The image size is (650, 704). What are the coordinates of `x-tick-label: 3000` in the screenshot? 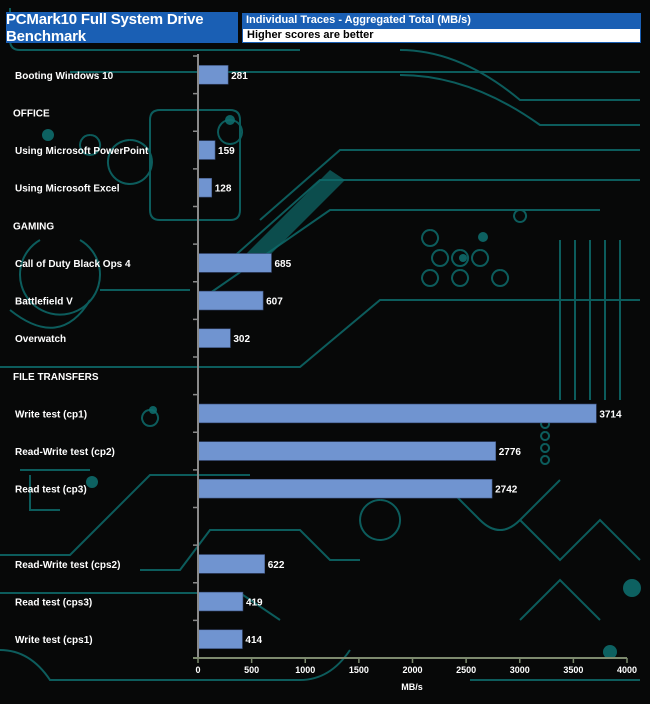 It's located at (520, 670).